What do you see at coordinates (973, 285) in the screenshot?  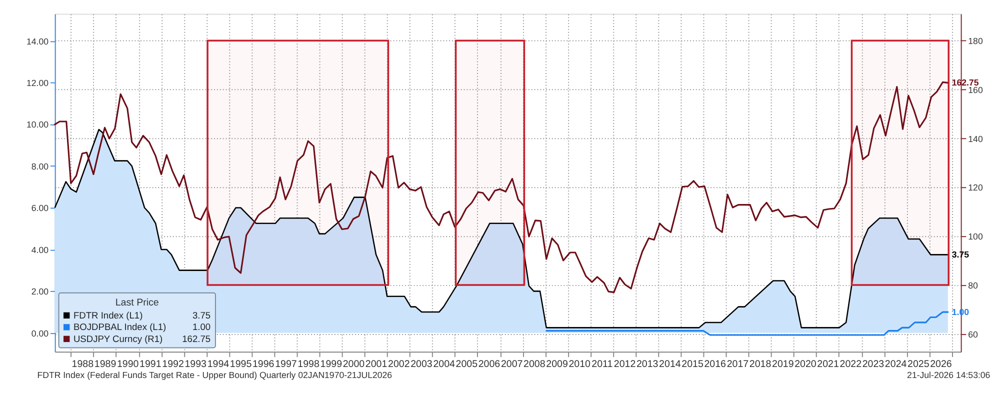 I see `y2-tick-label: 80` at bounding box center [973, 285].